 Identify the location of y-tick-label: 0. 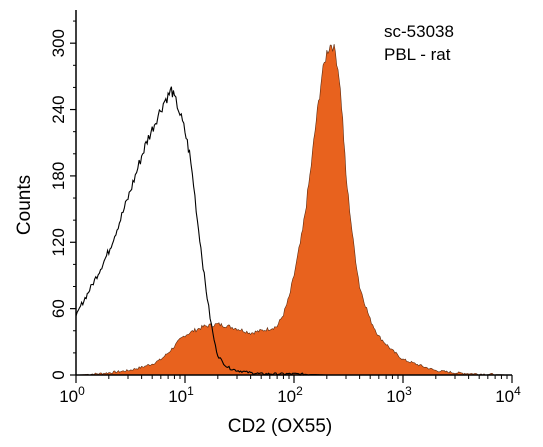
(58, 374).